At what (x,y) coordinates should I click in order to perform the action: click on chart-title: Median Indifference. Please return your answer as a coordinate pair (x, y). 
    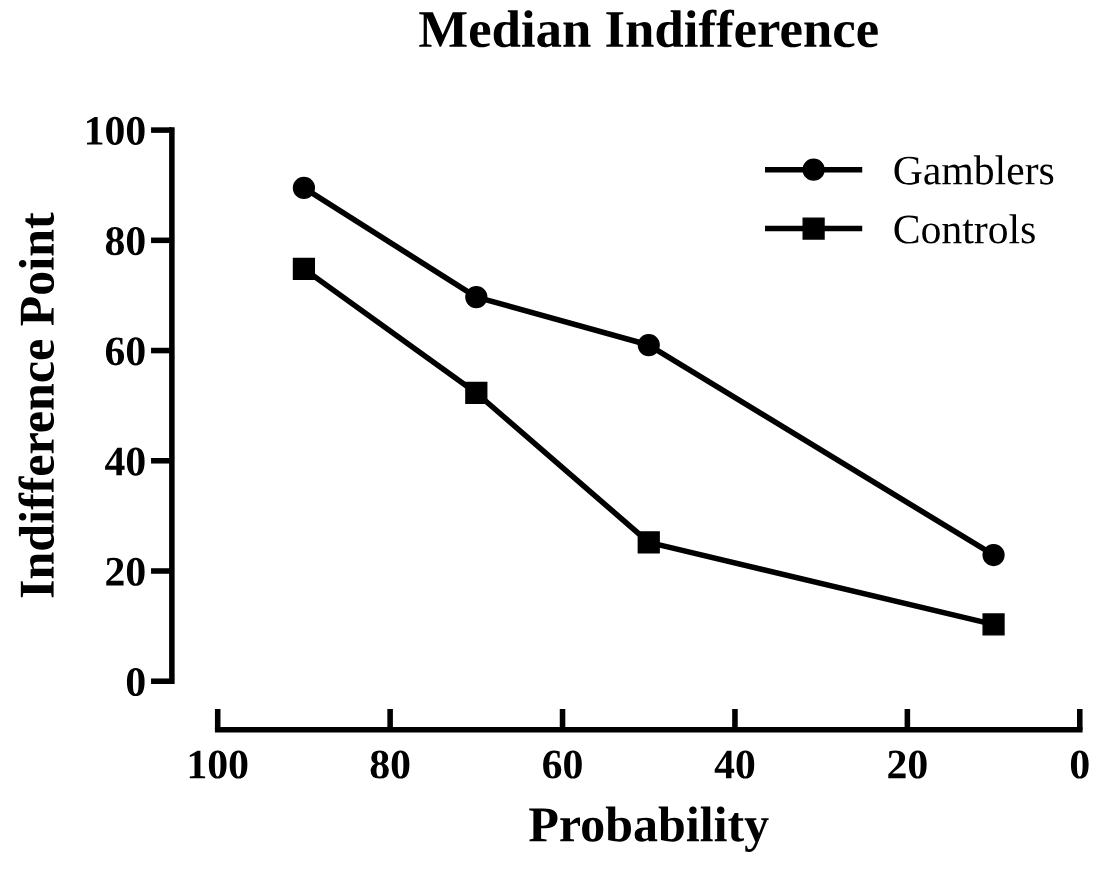
    Looking at the image, I should click on (648, 28).